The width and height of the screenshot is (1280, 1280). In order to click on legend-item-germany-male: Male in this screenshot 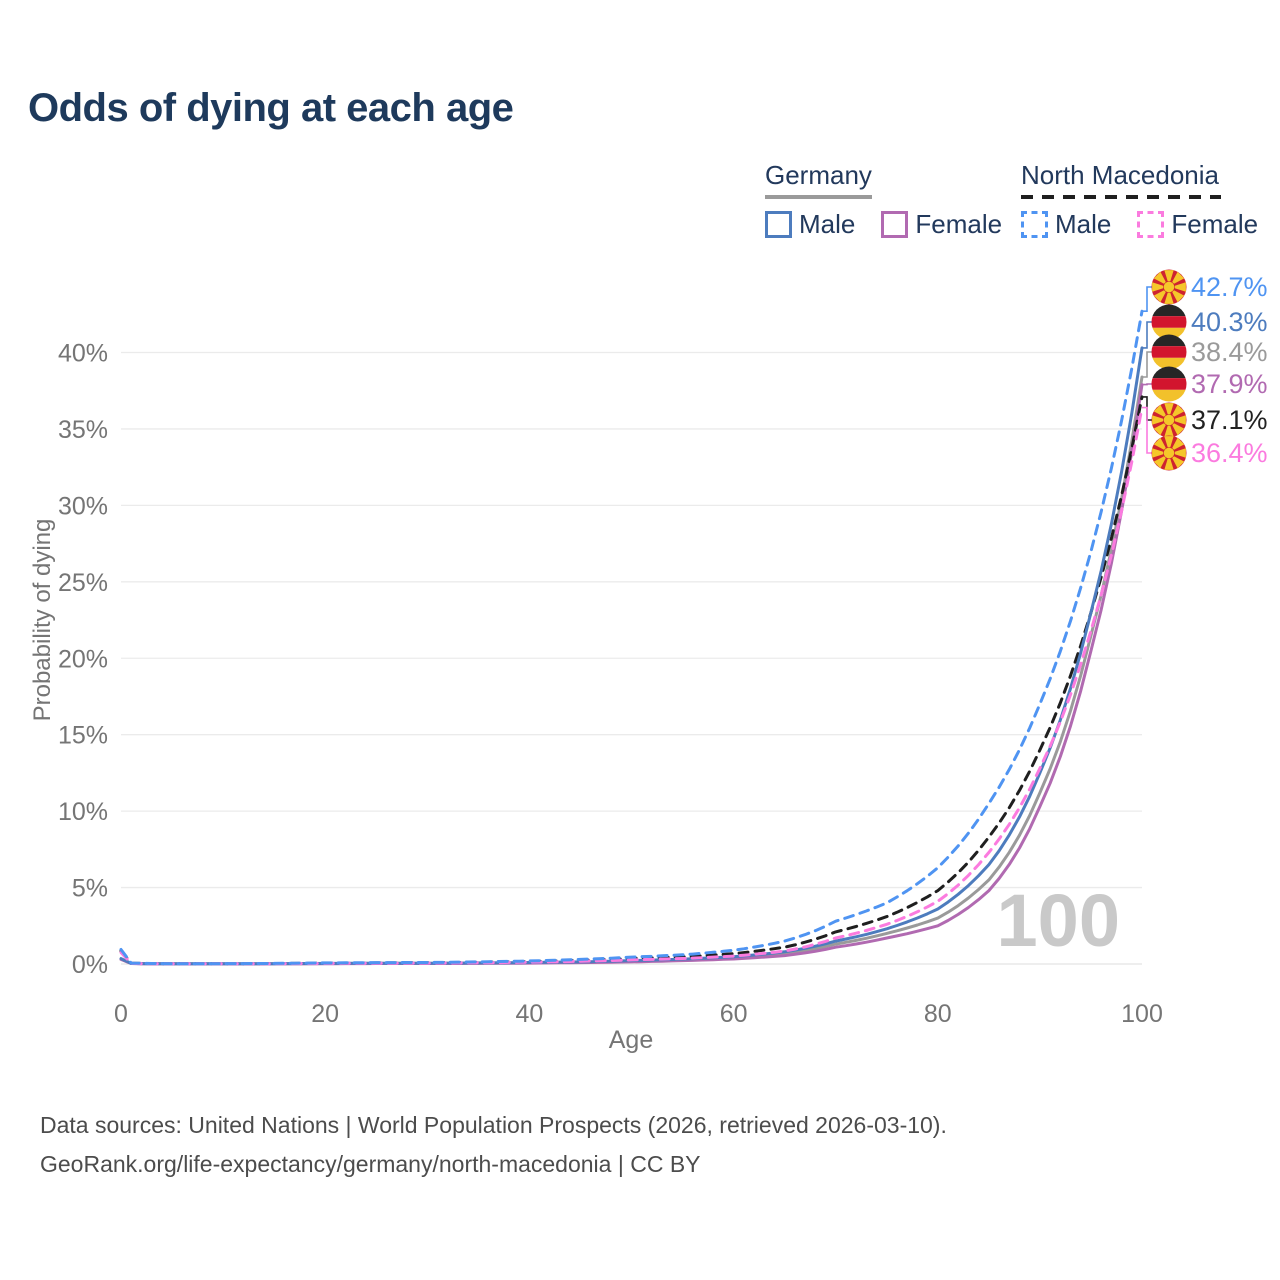, I will do `click(810, 224)`.